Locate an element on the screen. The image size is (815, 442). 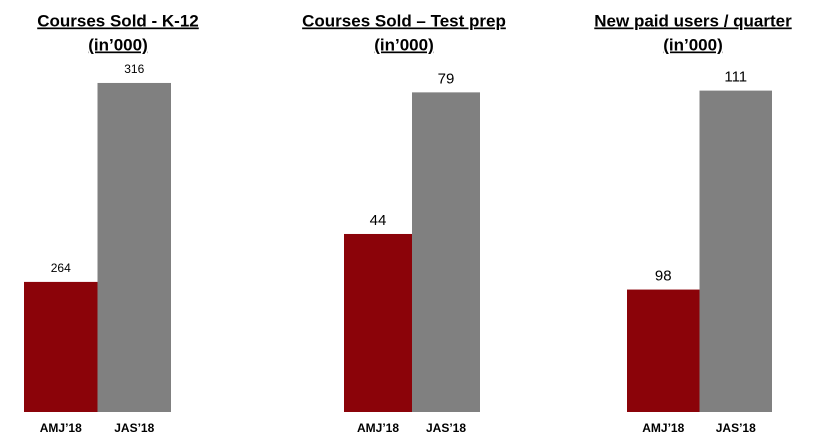
value-label: 44 is located at coordinates (378, 220).